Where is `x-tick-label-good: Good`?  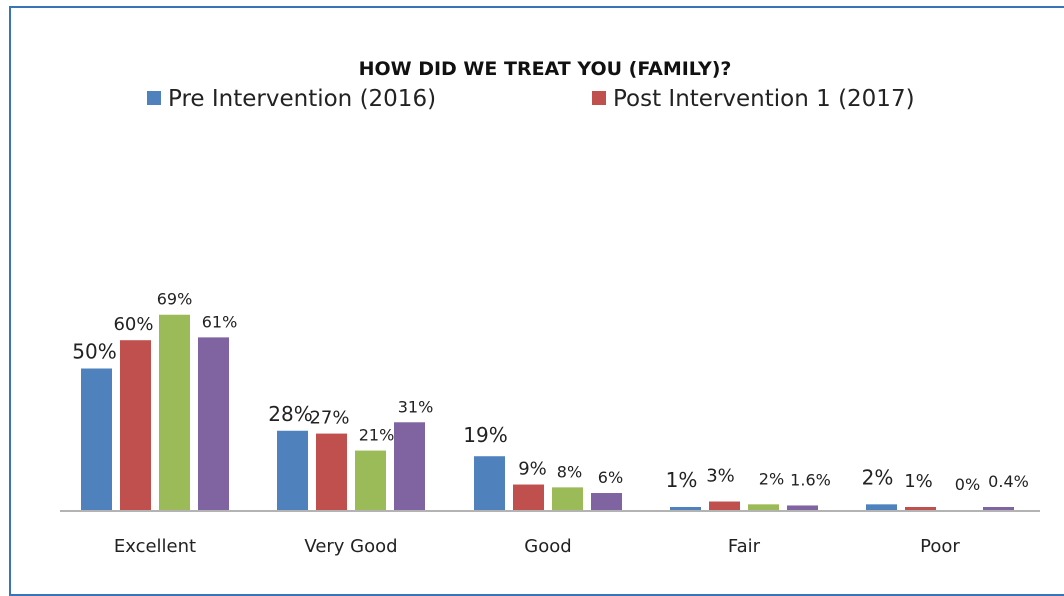
x-tick-label-good: Good is located at coordinates (547, 546).